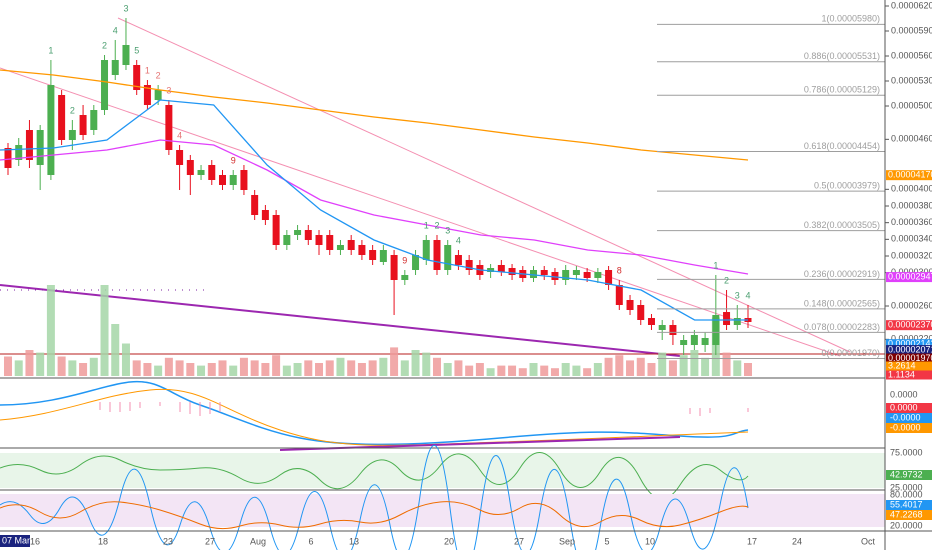 The width and height of the screenshot is (932, 550). Describe the element at coordinates (906, 494) in the screenshot. I see `panel-tick-label: 80.0000` at that location.